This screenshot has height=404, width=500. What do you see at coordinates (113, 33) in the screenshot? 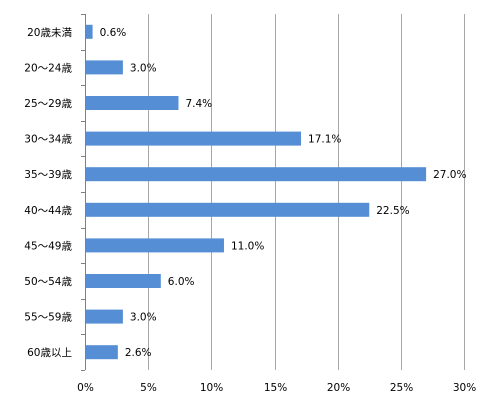
I see `data-label: 0.6%` at bounding box center [113, 33].